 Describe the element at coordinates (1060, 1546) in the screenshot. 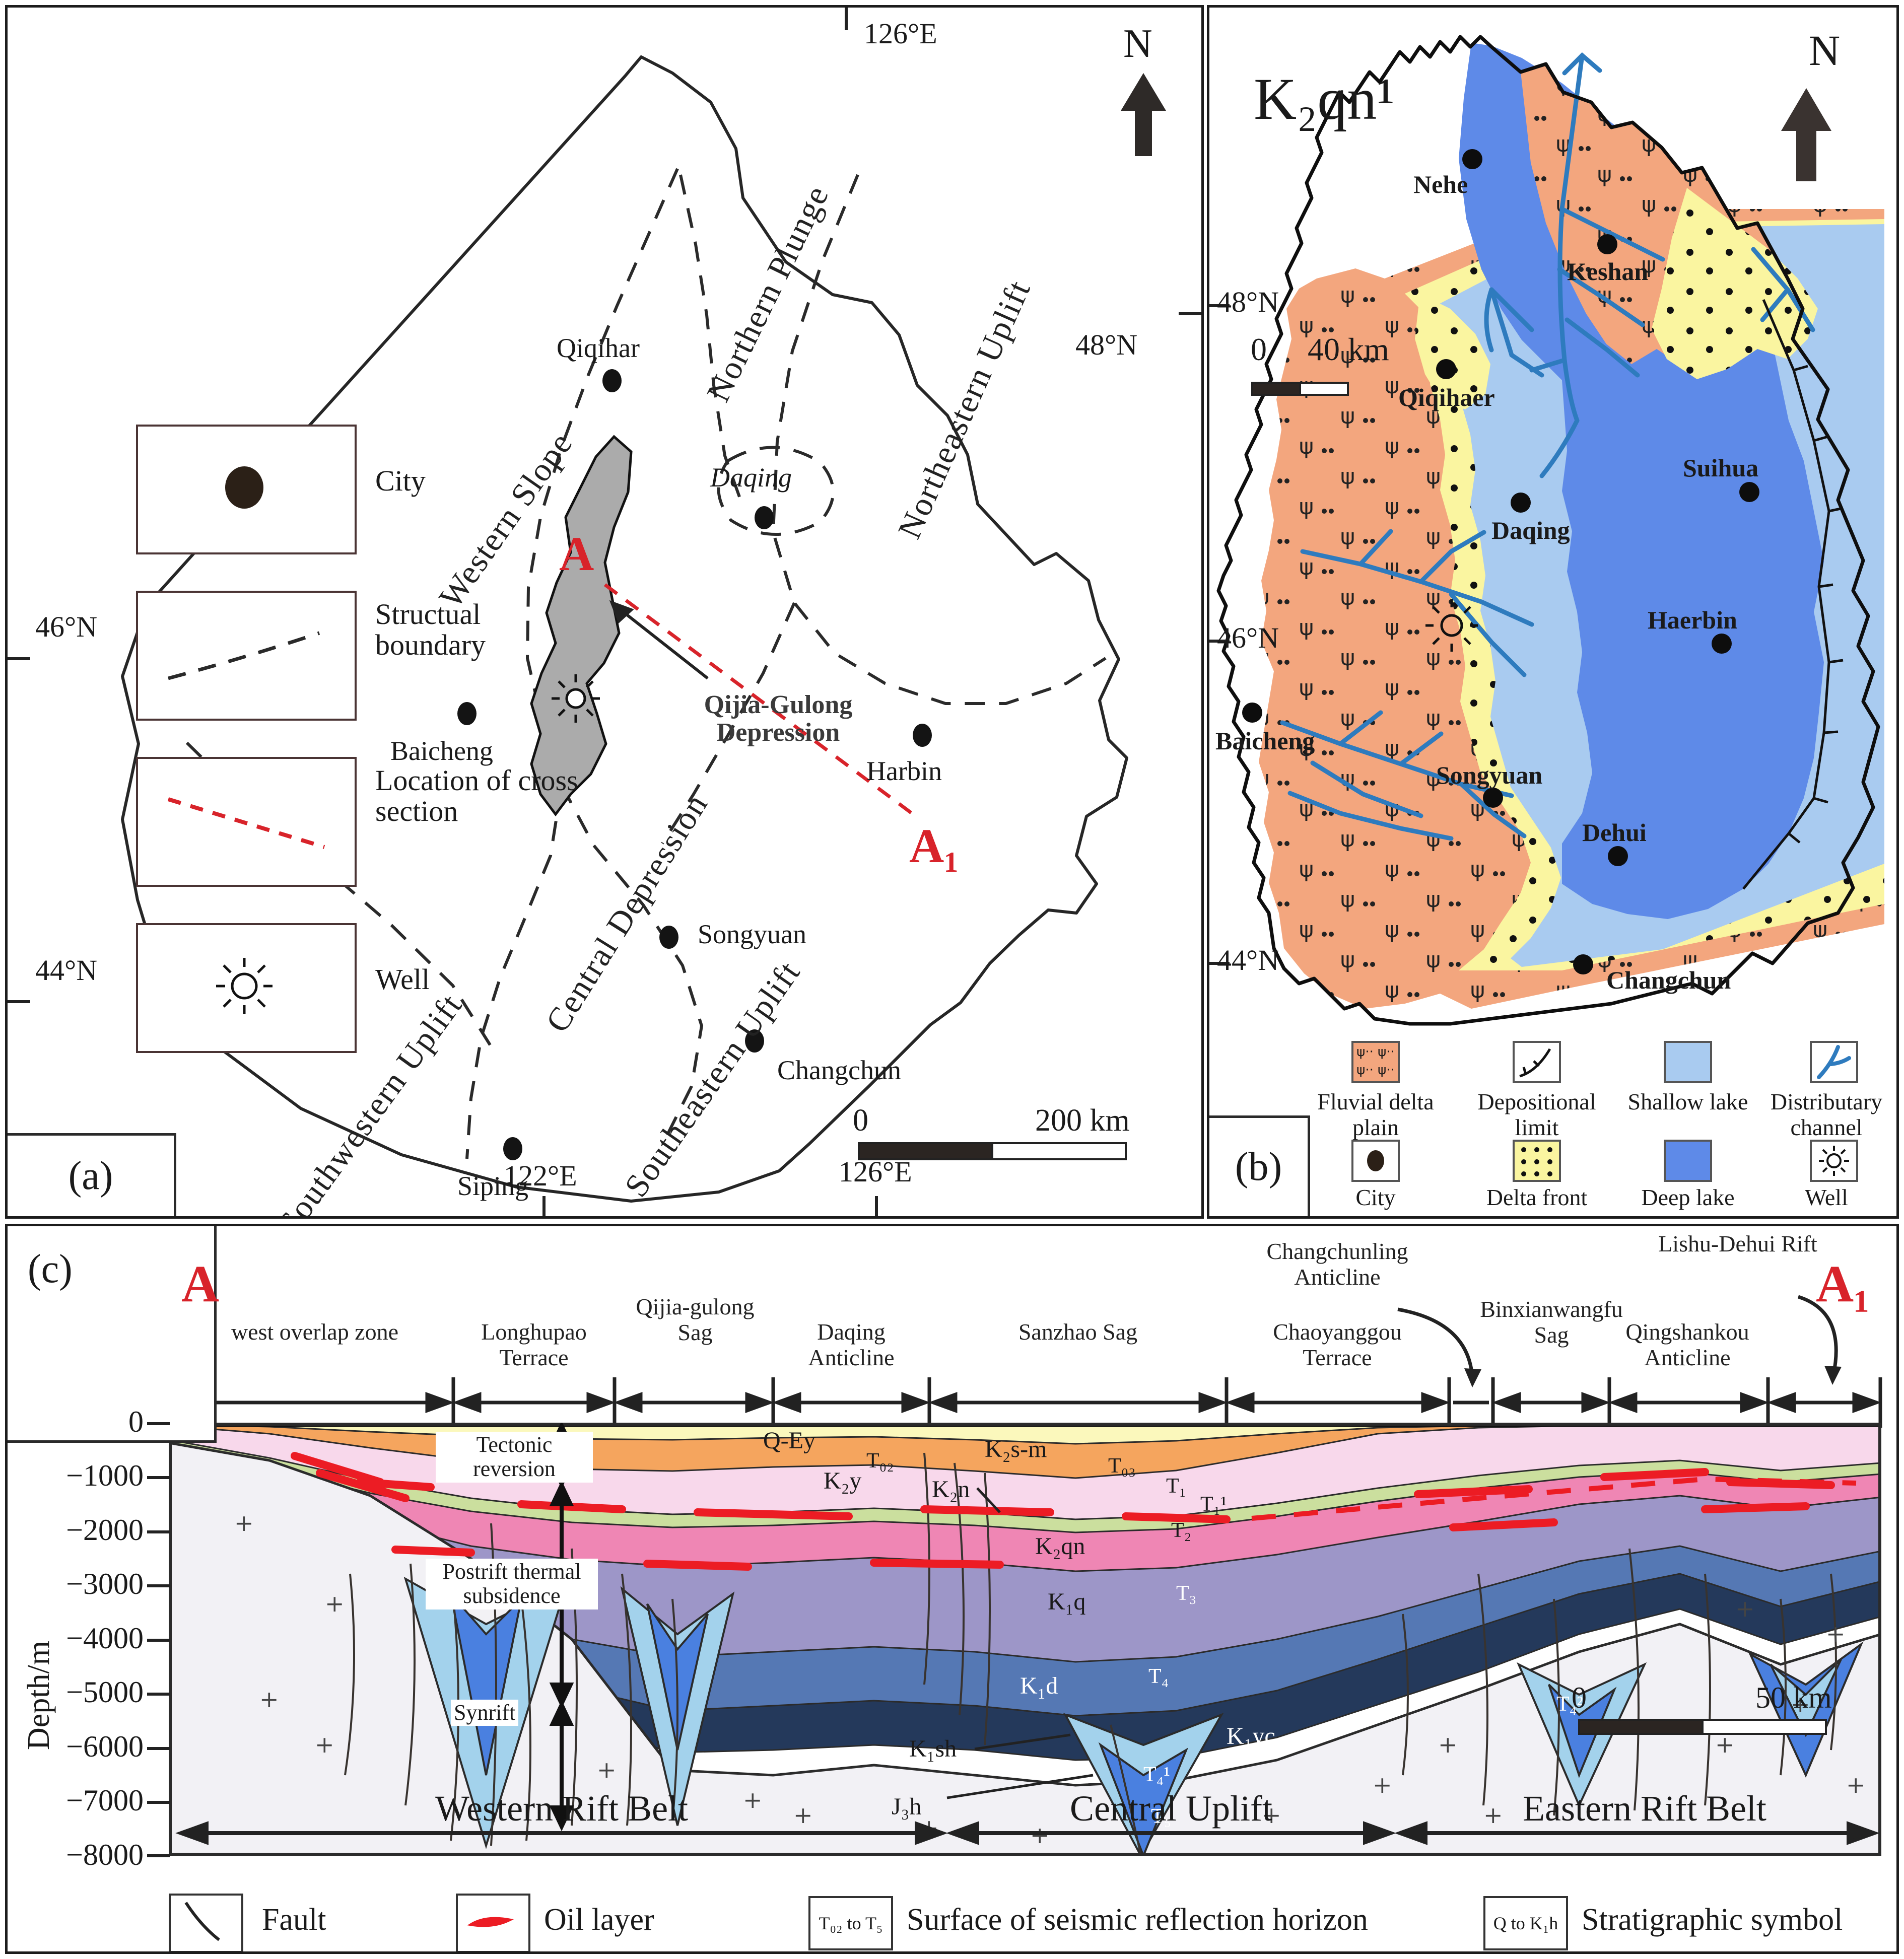

I see `strat-k2qn: K₂qn` at that location.